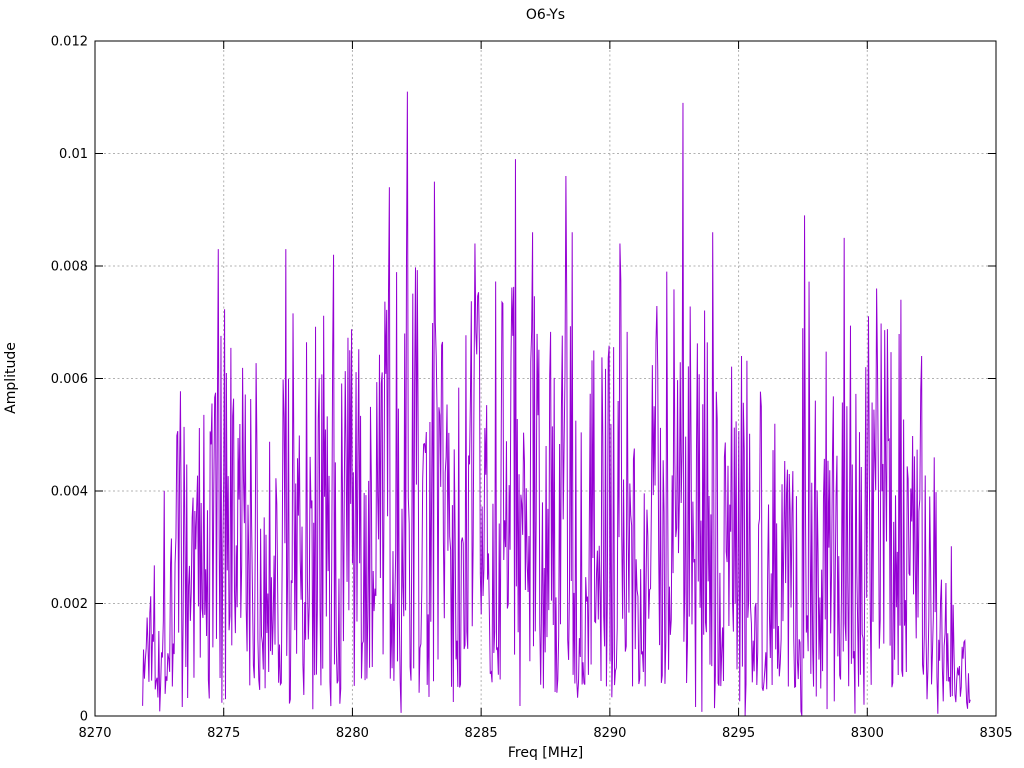 The width and height of the screenshot is (1024, 768). What do you see at coordinates (995, 733) in the screenshot?
I see `x-tick-label: 8305` at bounding box center [995, 733].